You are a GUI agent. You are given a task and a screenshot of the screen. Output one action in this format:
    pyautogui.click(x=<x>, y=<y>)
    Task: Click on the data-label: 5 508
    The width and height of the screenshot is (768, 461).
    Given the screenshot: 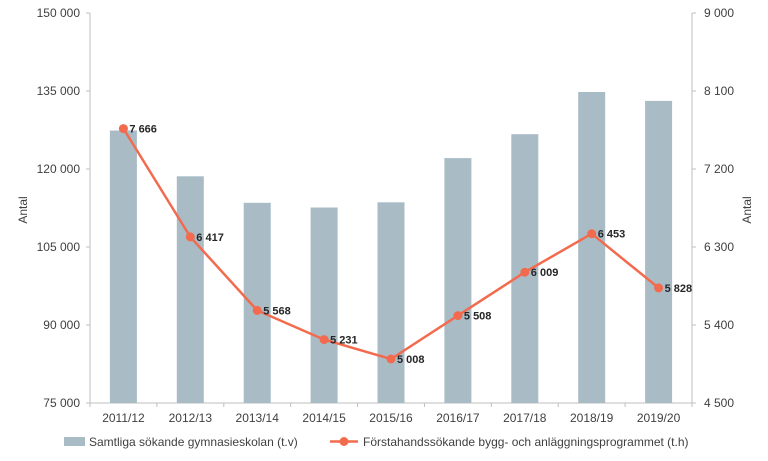 What is the action you would take?
    pyautogui.click(x=478, y=317)
    